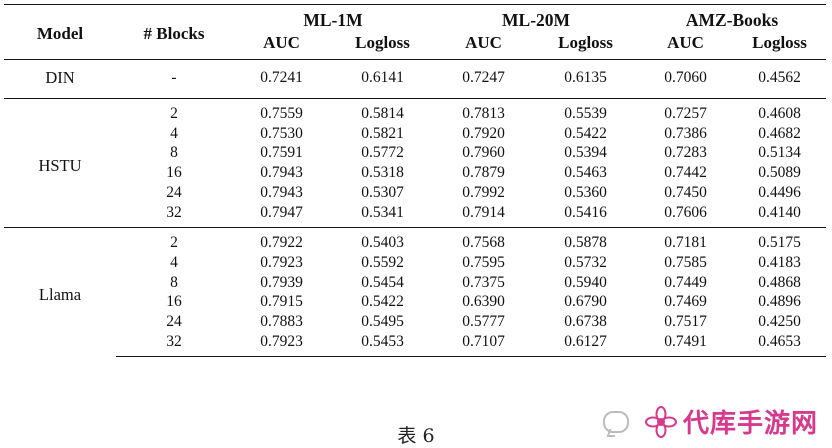 This screenshot has width=832, height=448. I want to click on value-cell: 0.7375, so click(483, 282).